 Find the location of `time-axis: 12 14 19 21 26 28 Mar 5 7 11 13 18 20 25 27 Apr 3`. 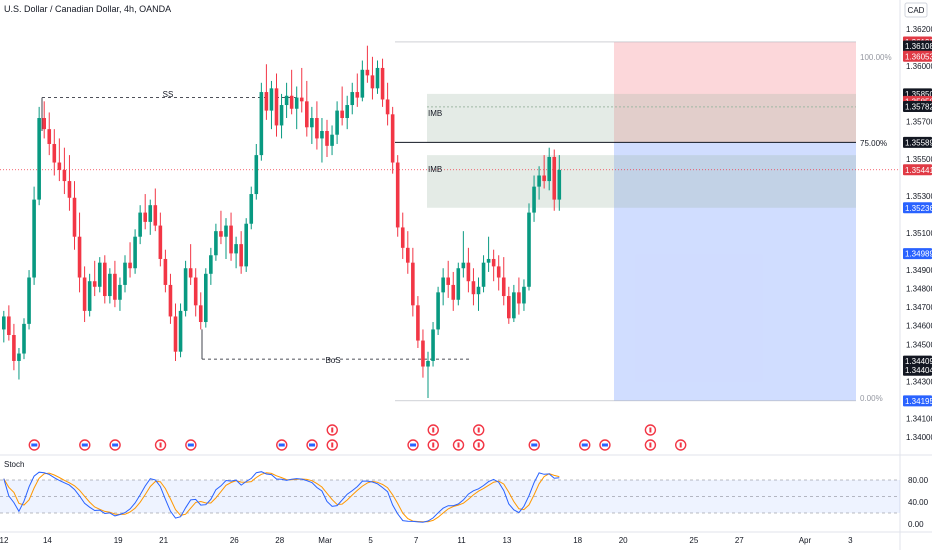

time-axis: 12 14 19 21 26 28 Mar 5 7 11 13 18 20 25 27 Apr 3 is located at coordinates (426, 540).